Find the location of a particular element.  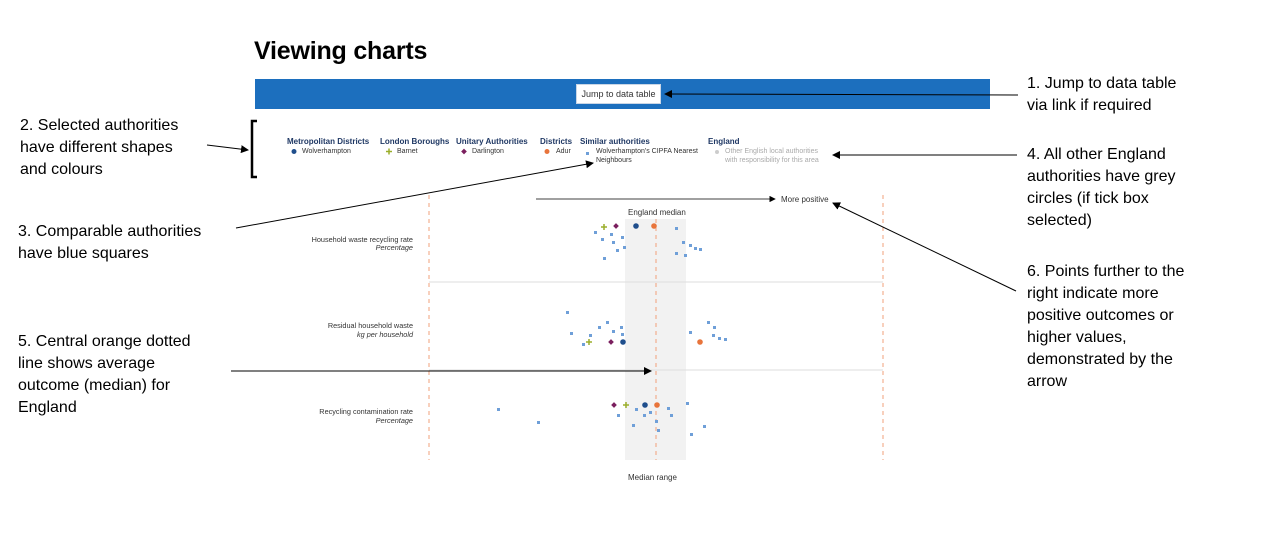

callout-1-line: via link if required is located at coordinates (1089, 105).